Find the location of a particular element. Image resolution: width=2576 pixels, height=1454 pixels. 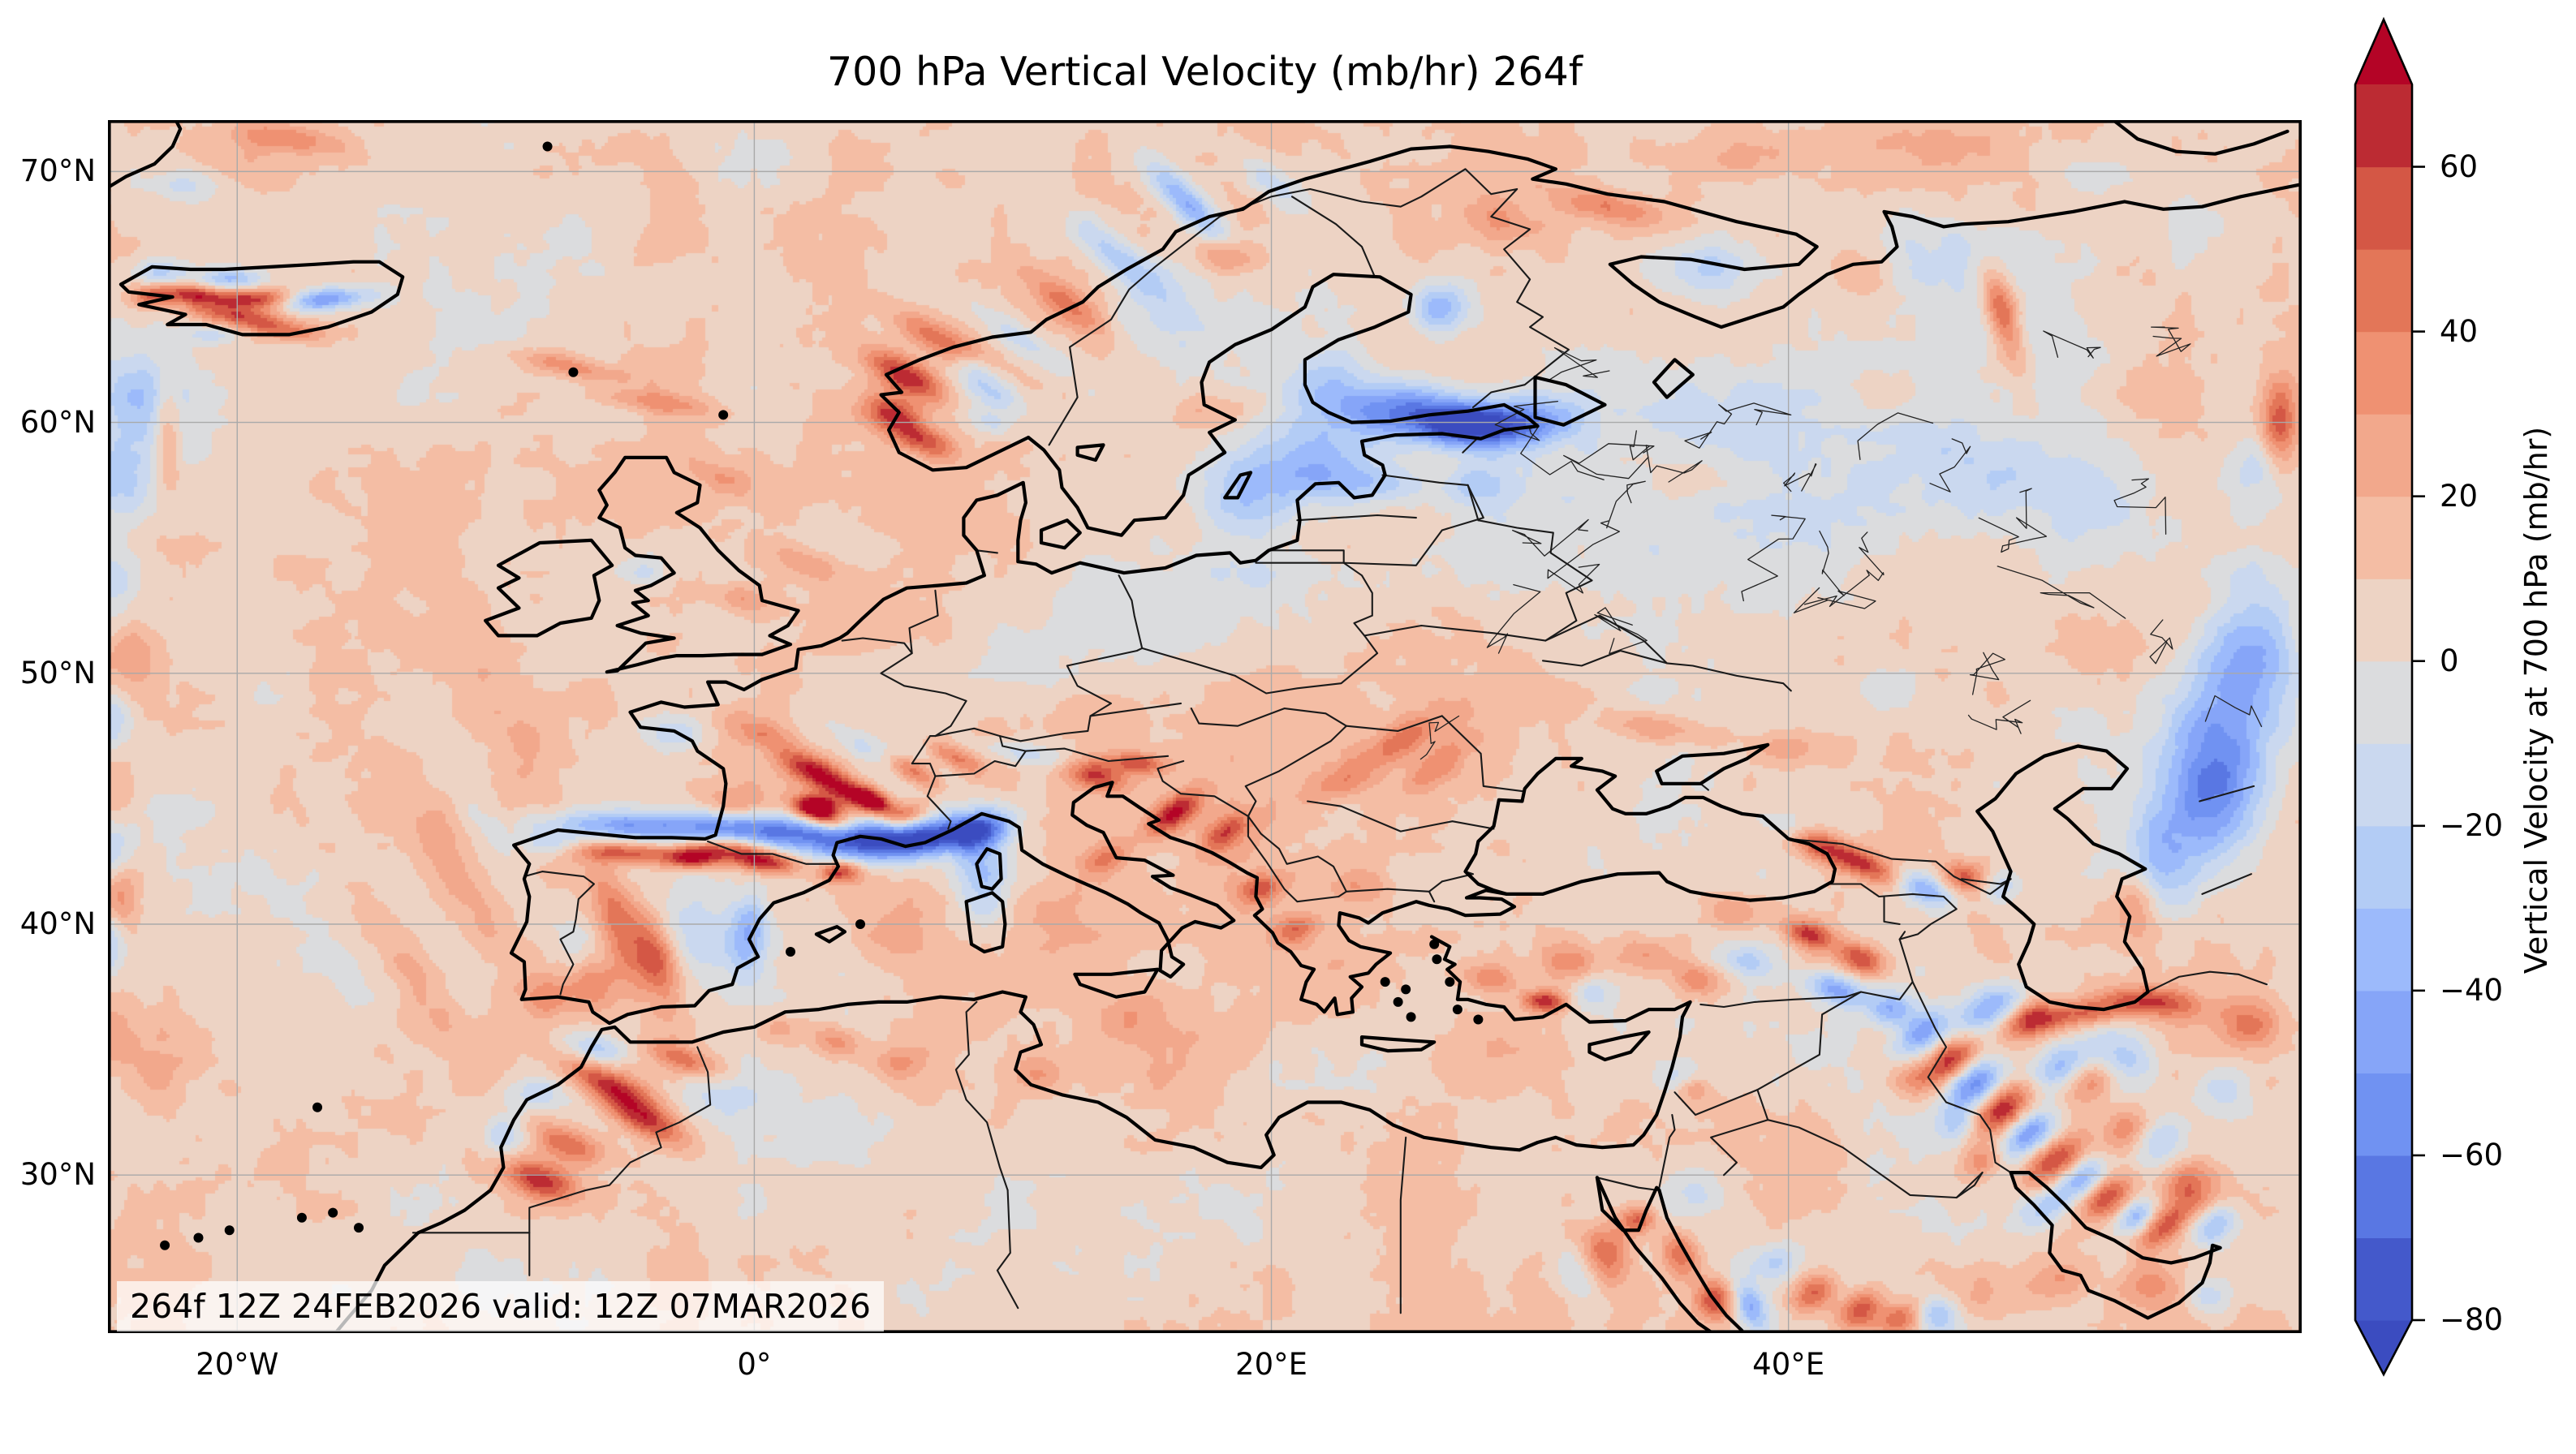

colorbar-tick-20: 20 is located at coordinates (2460, 496).